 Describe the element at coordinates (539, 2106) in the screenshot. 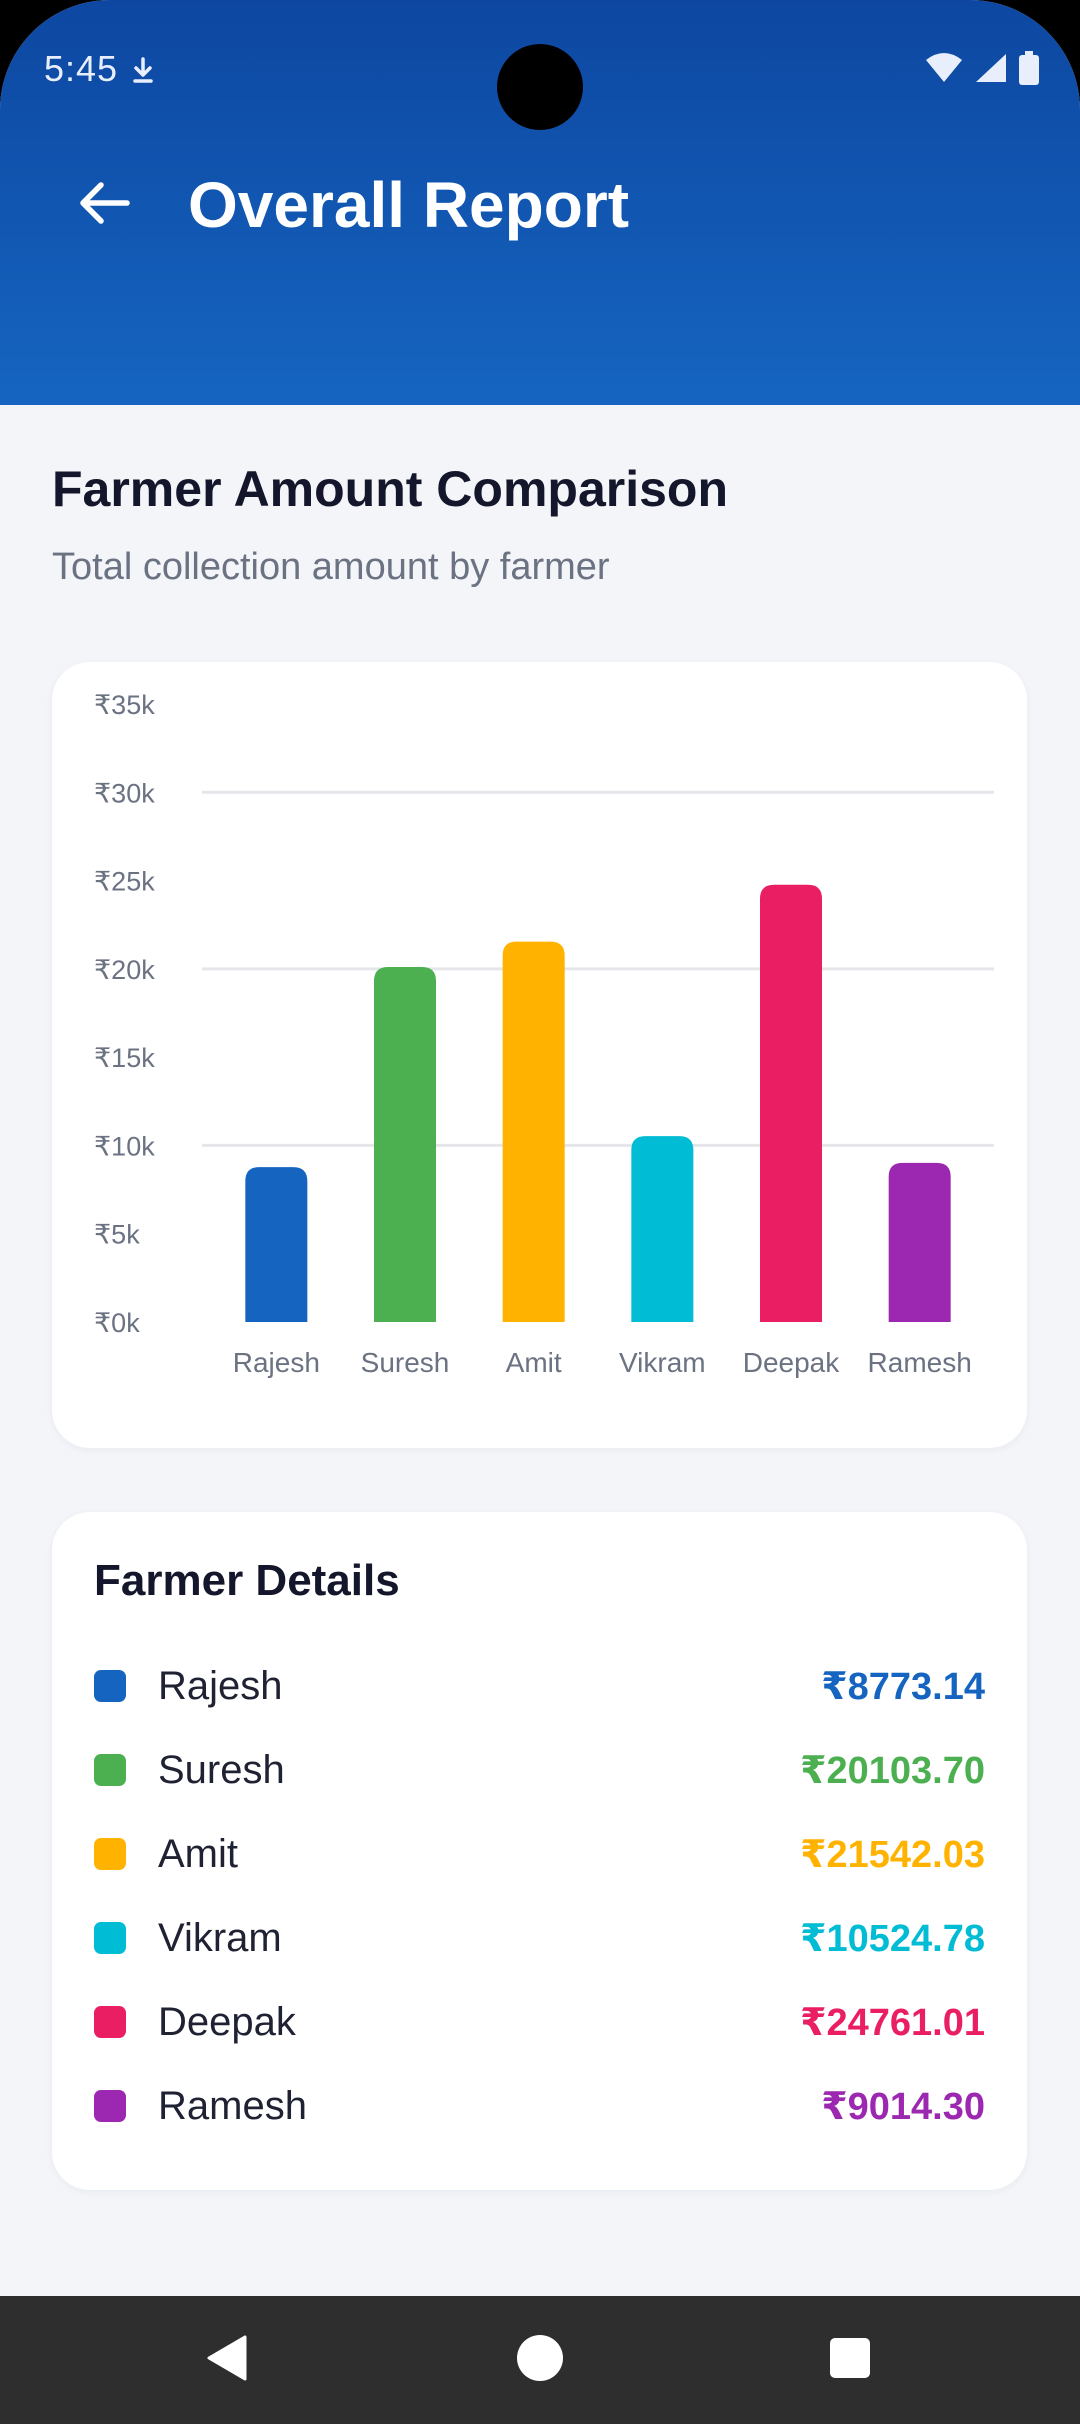

I see `list-item: Ramesh ₹9014.30` at that location.